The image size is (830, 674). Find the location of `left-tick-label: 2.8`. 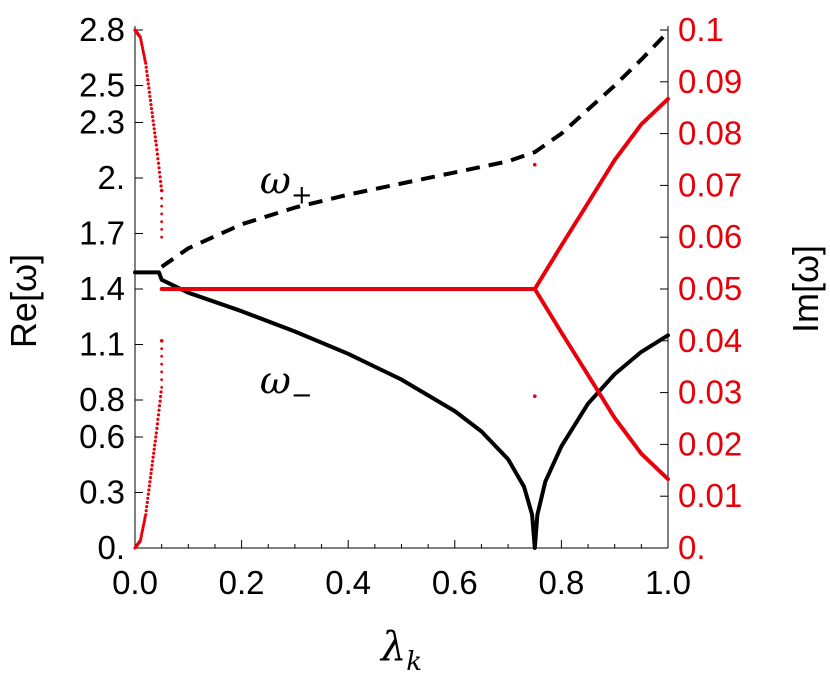

left-tick-label: 2.8 is located at coordinates (102, 29).